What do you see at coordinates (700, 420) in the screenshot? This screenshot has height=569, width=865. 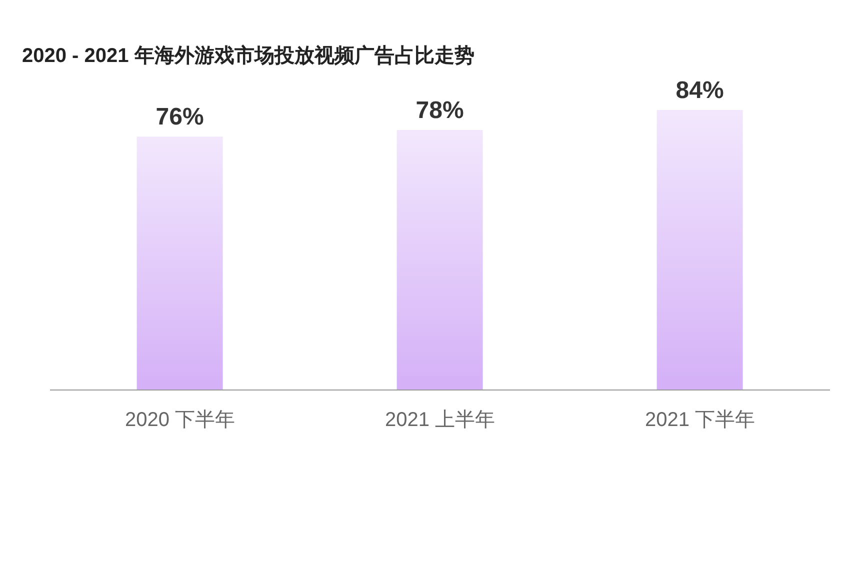 I see `x-tick-label: 2021 下半年` at bounding box center [700, 420].